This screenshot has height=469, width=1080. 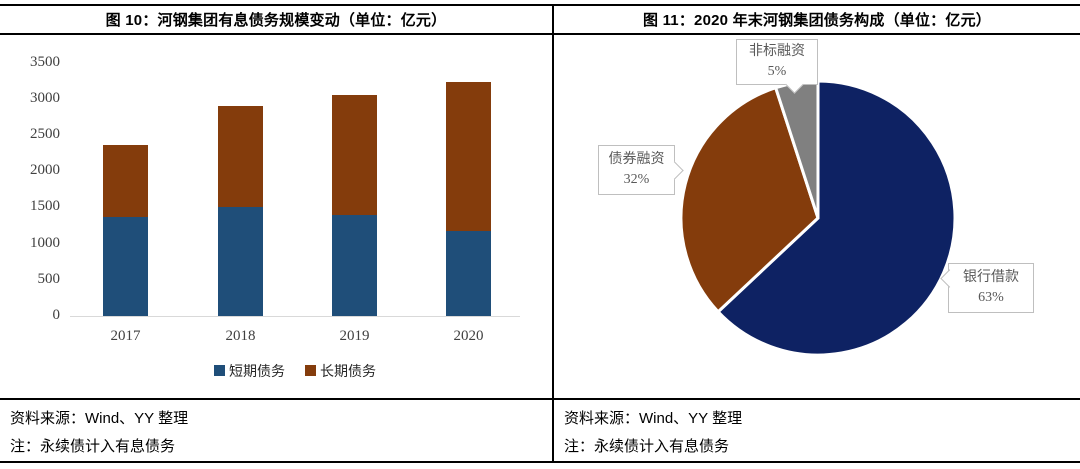 I want to click on callout-non-standard-financing: 非标融资 5%, so click(x=777, y=61).